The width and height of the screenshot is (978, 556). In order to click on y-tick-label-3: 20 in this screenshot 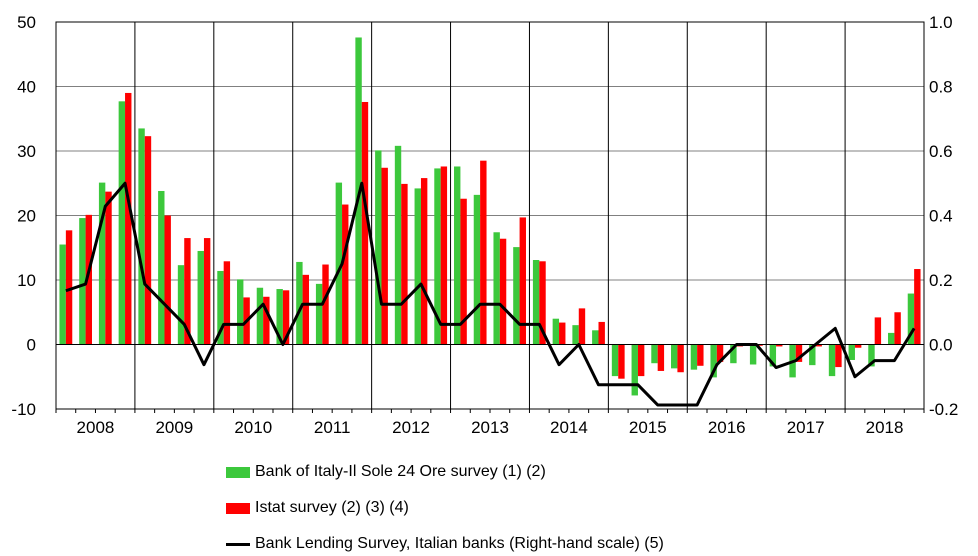, I will do `click(26, 216)`.